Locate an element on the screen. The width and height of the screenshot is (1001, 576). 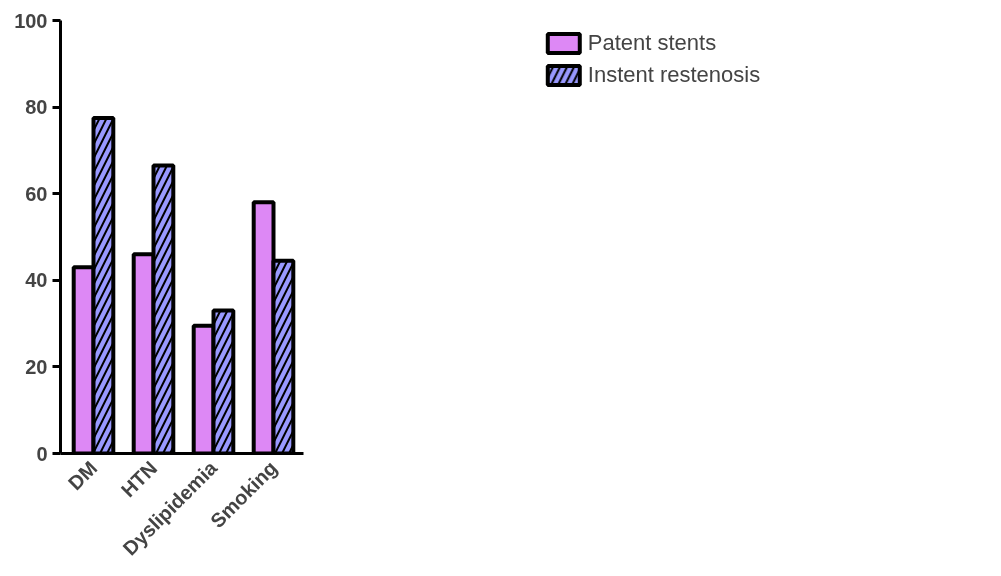
legend-label: Instent restenosis is located at coordinates (674, 75).